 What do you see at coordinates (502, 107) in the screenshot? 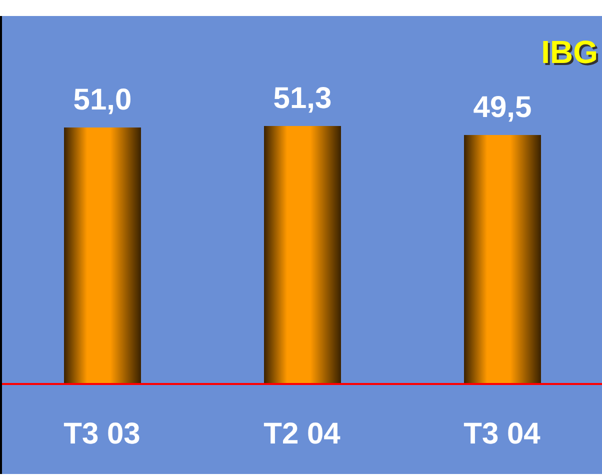
I see `data-label: 49,5` at bounding box center [502, 107].